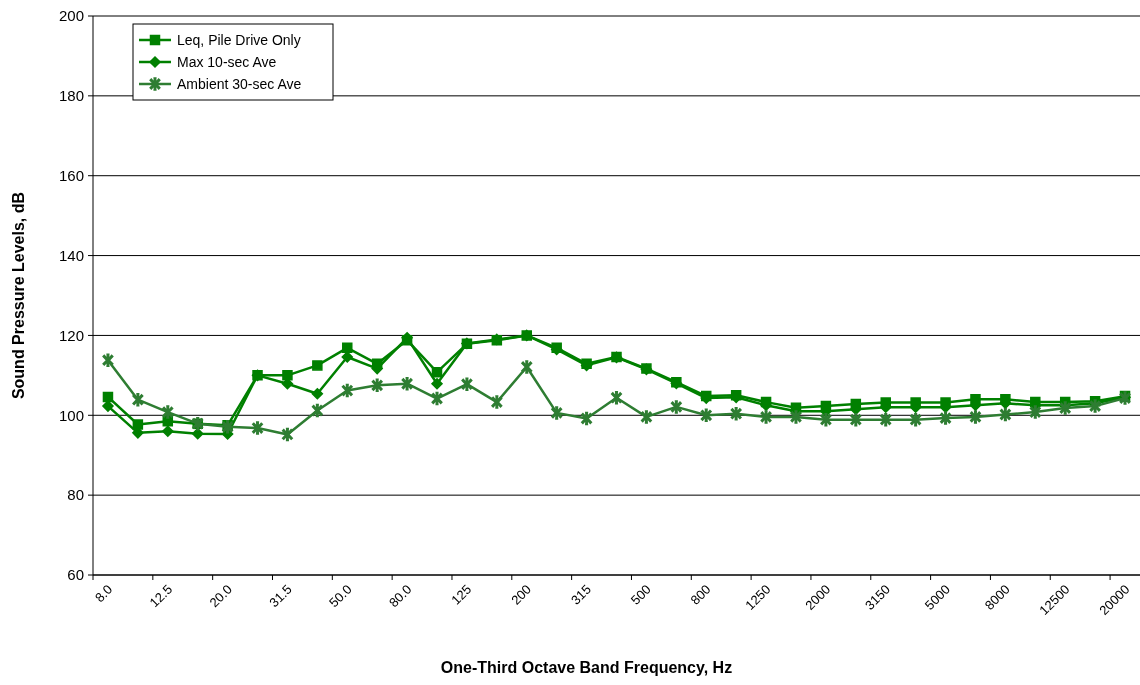 Image resolution: width=1140 pixels, height=685 pixels. I want to click on x-tick-label: 8.0, so click(103, 593).